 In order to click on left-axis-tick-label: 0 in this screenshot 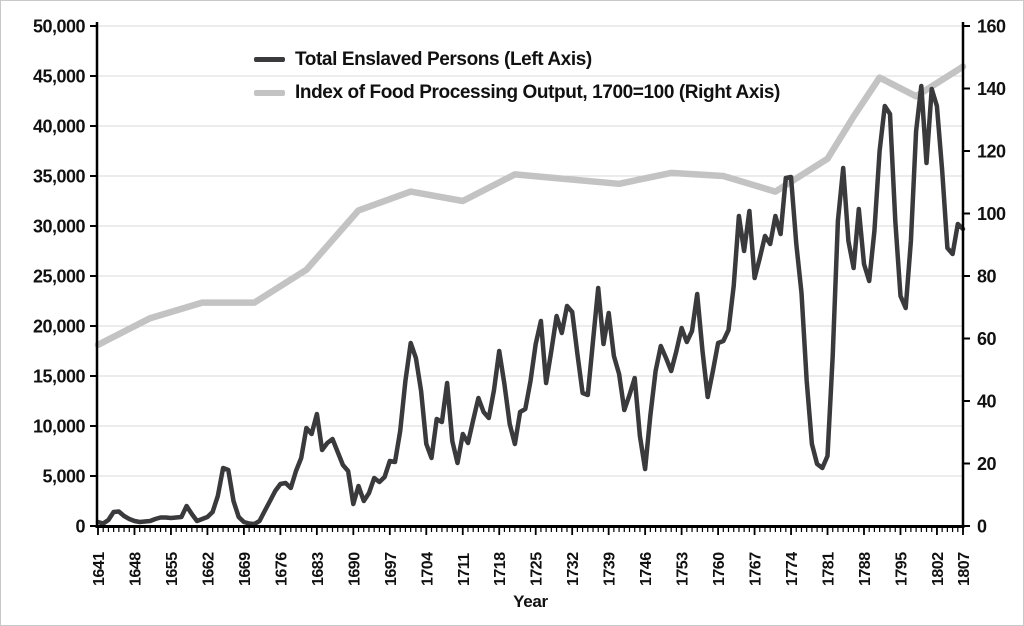, I will do `click(80, 527)`.